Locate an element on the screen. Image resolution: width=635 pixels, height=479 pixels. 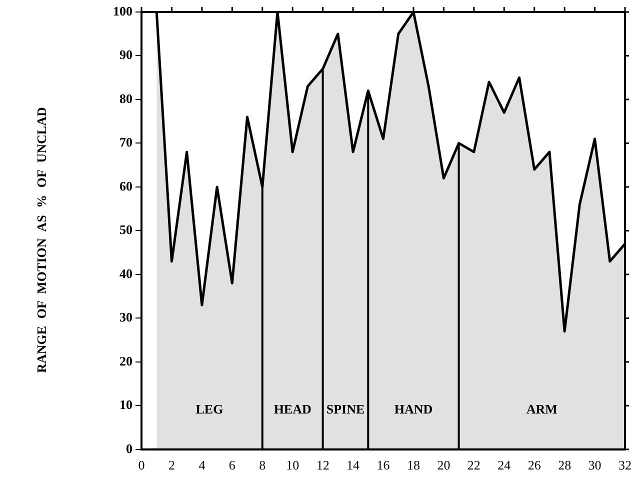
annotation: LEG is located at coordinates (210, 408).